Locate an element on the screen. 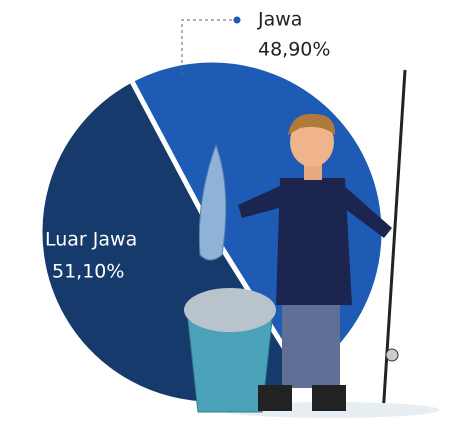  fish is located at coordinates (212, 202).